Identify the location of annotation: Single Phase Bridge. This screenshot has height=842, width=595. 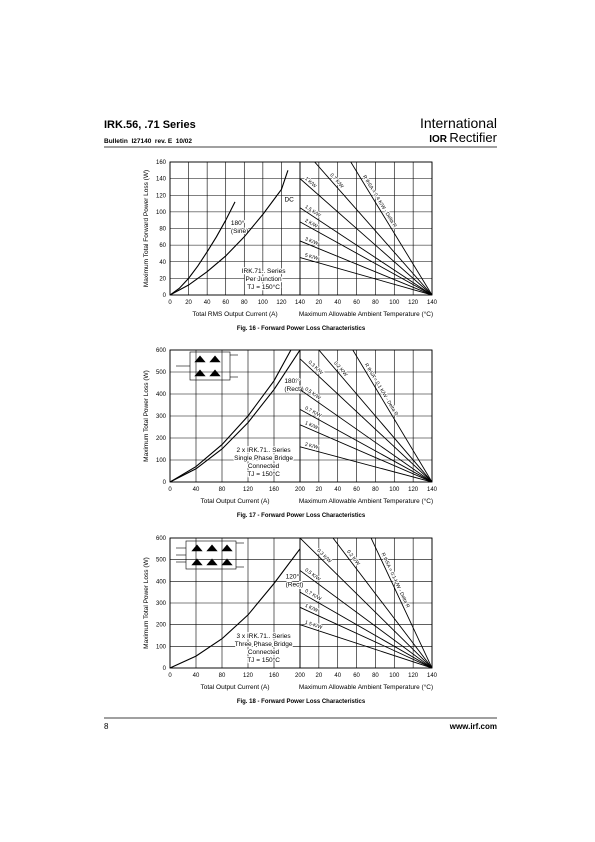
(263, 458).